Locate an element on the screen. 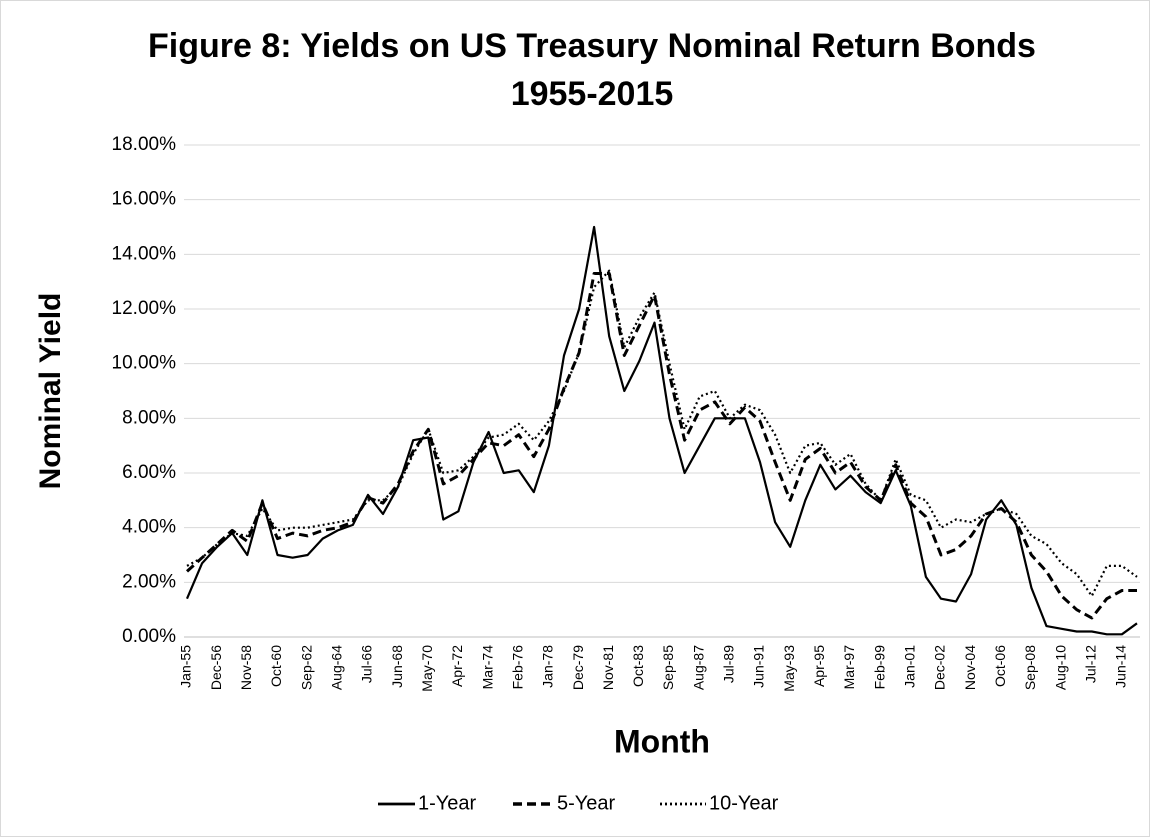 The image size is (1150, 837). x-tick-label: Feb-99 is located at coordinates (879, 667).